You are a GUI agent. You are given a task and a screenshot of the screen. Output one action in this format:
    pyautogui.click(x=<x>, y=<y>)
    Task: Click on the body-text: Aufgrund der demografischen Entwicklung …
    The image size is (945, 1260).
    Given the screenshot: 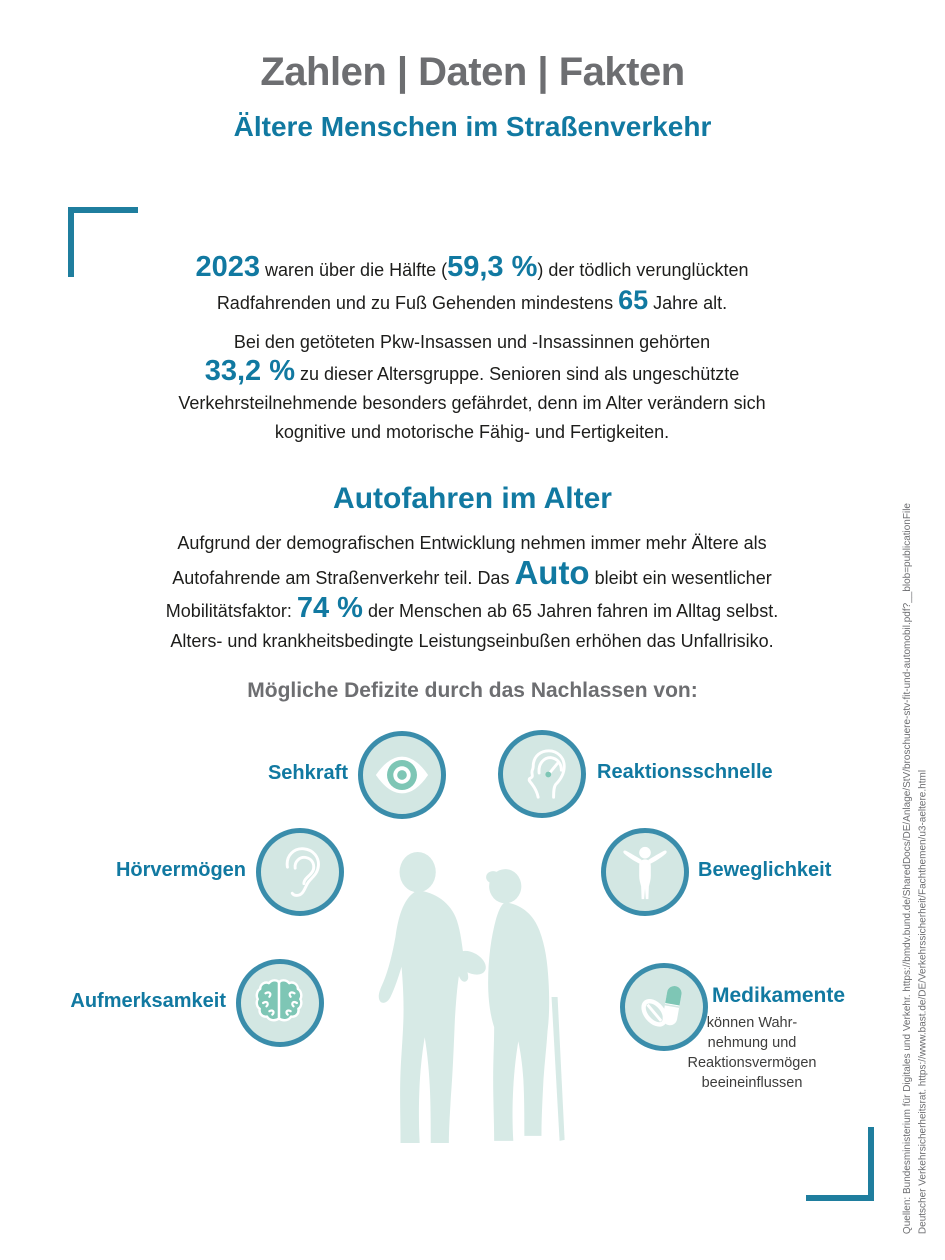 What is the action you would take?
    pyautogui.click(x=472, y=543)
    